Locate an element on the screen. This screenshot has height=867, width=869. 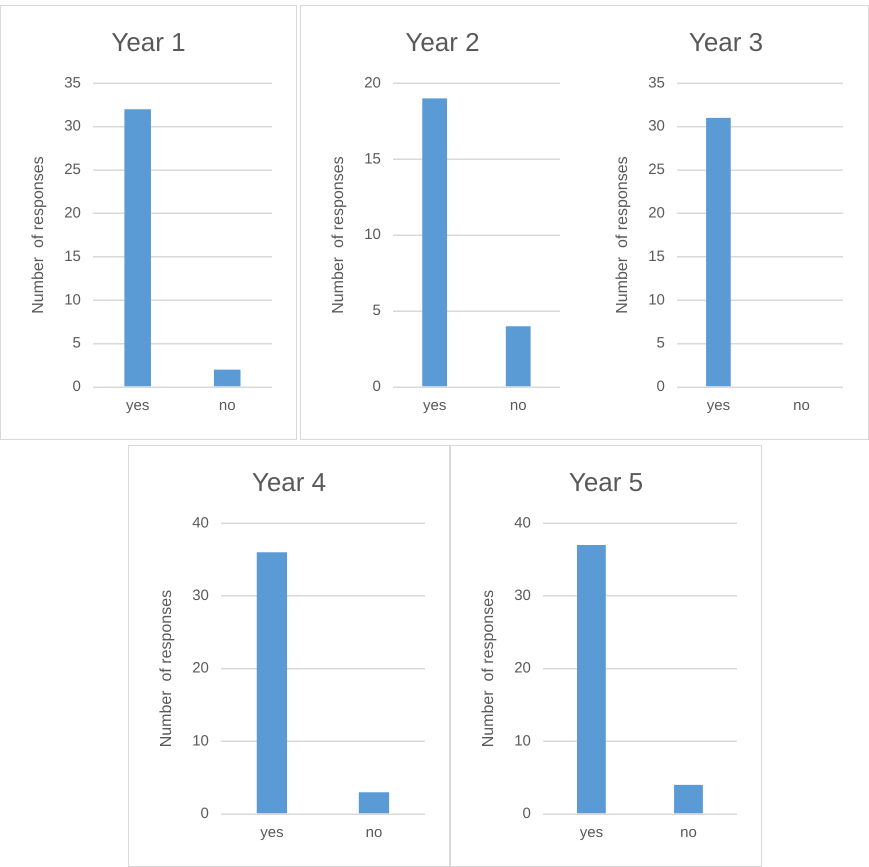
chart-title: Year 5 is located at coordinates (606, 481).